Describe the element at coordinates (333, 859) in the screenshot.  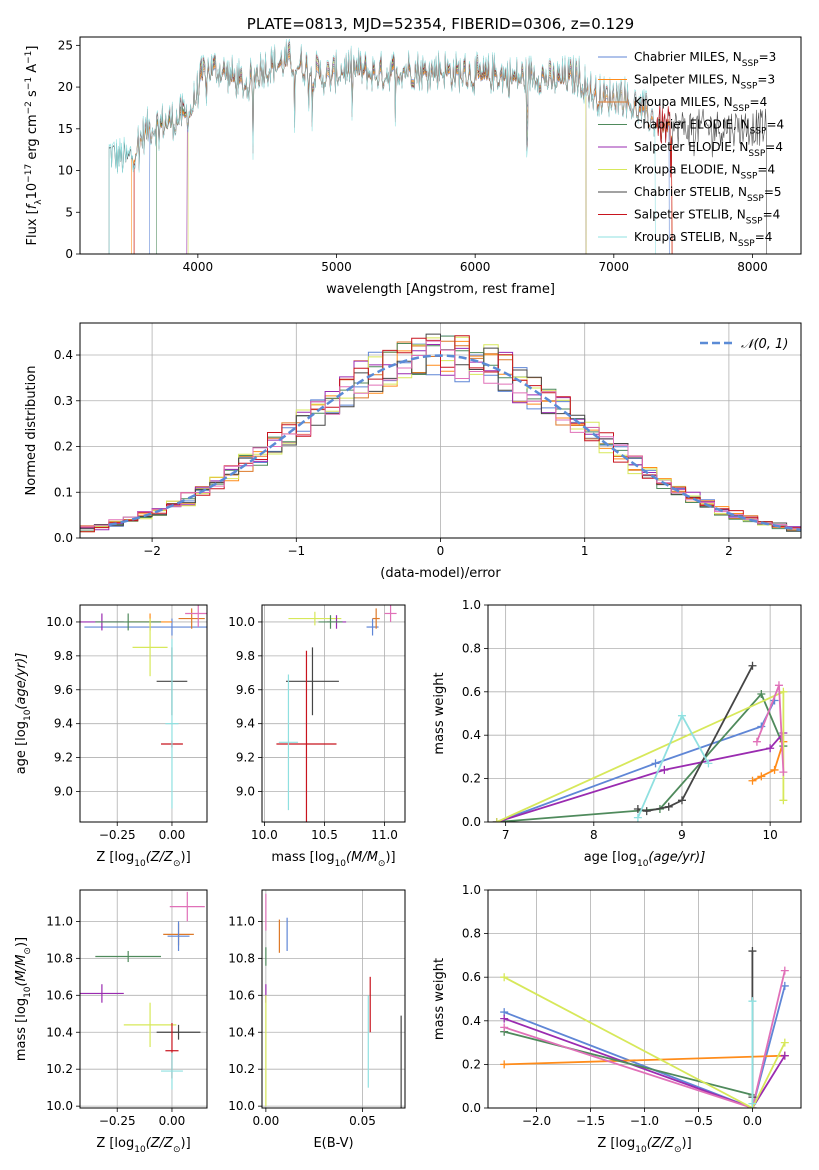
I see `age_vs_mass-x-axis-label: mass [log10(M/M⊙)]` at that location.